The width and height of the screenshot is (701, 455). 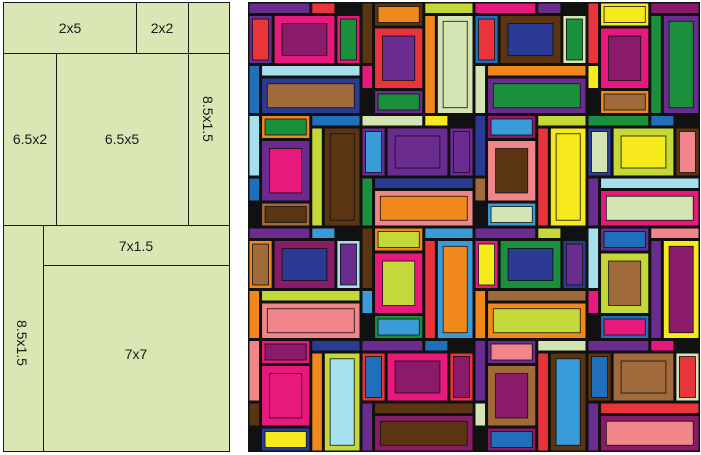 I want to click on block-6.5x5, so click(x=122, y=139).